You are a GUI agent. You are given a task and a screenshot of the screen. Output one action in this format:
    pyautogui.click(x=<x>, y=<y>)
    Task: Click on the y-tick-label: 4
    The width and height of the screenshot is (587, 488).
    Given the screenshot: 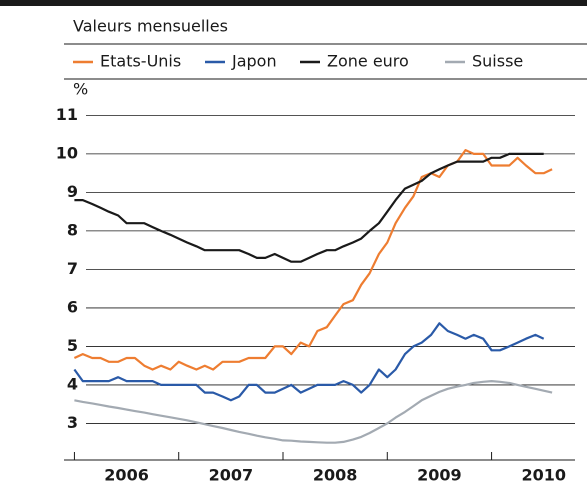 What is the action you would take?
    pyautogui.click(x=72, y=383)
    